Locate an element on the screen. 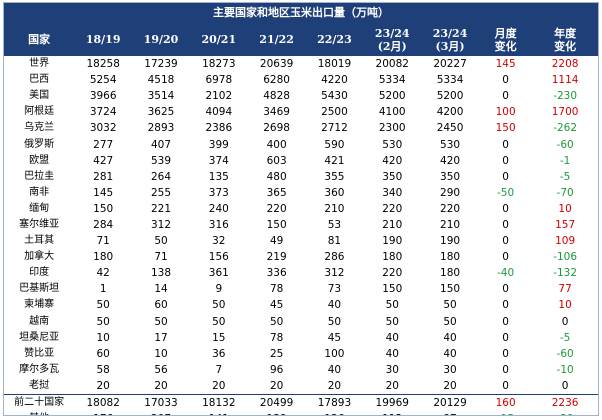 This screenshot has height=420, width=602. table-row: 美国 3966 3514 2102 4828 5430 5200 5200 0 -230 is located at coordinates (301, 96).